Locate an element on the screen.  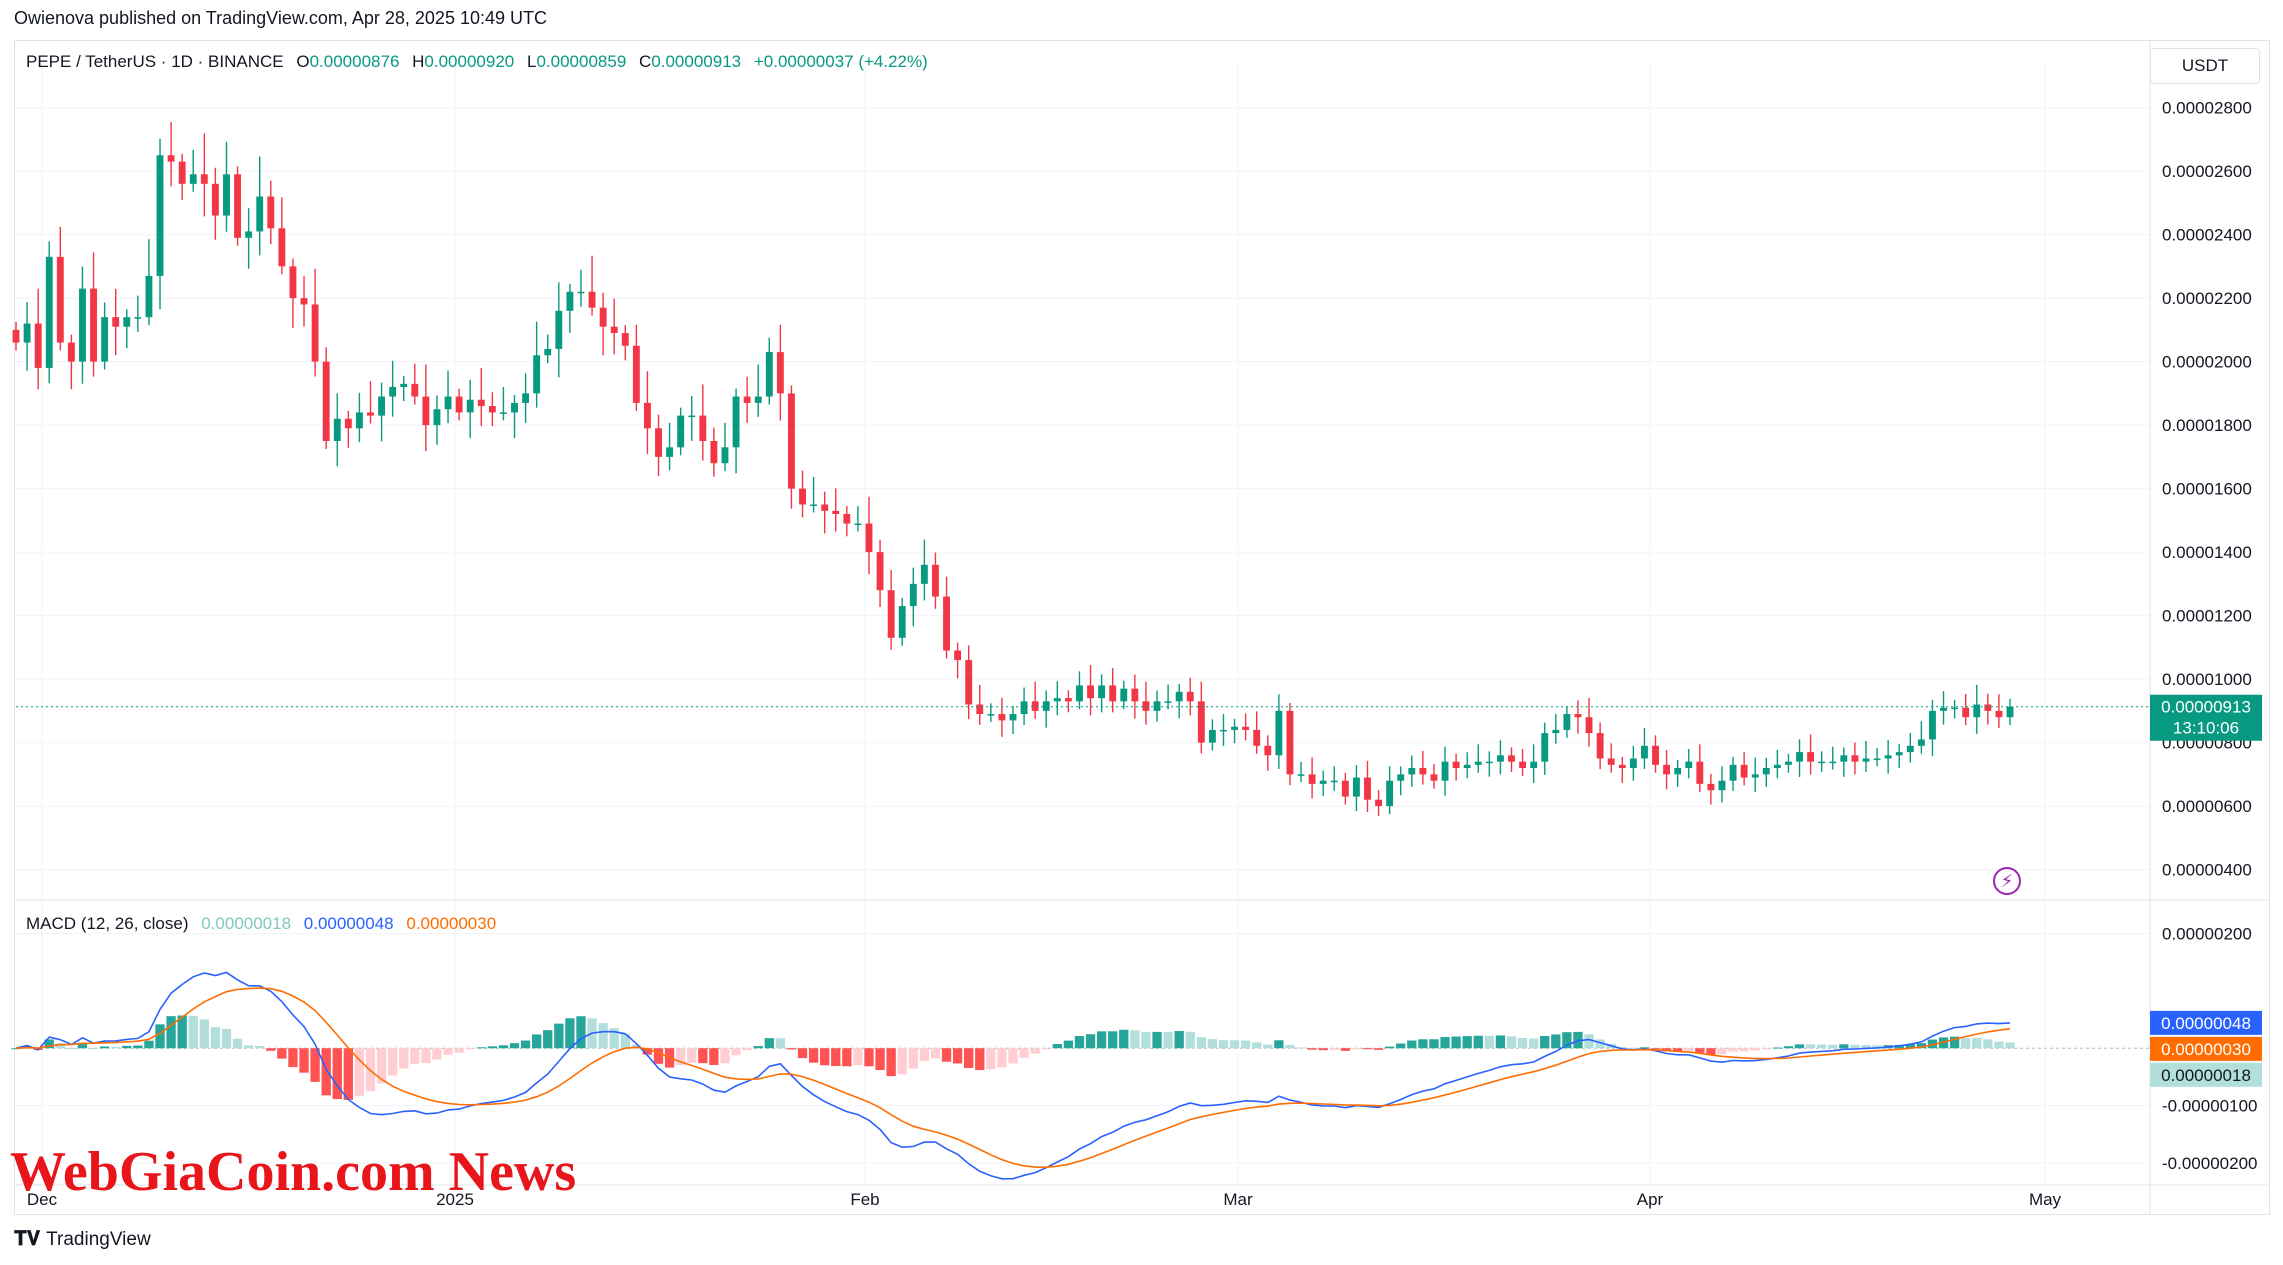
currency-unit-button: USDT is located at coordinates (2205, 66).